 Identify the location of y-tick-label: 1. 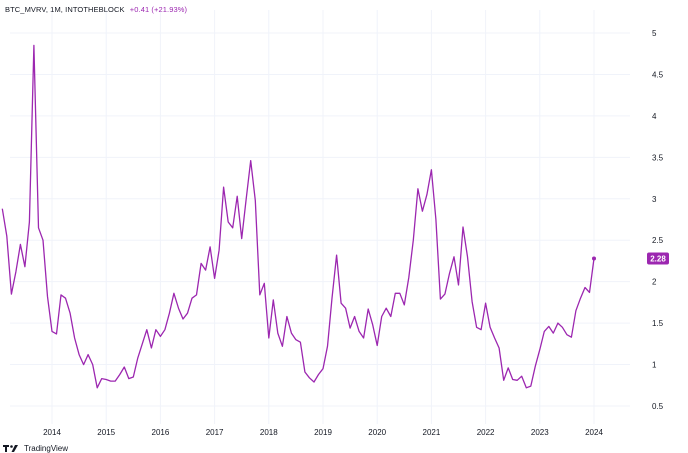
(654, 365).